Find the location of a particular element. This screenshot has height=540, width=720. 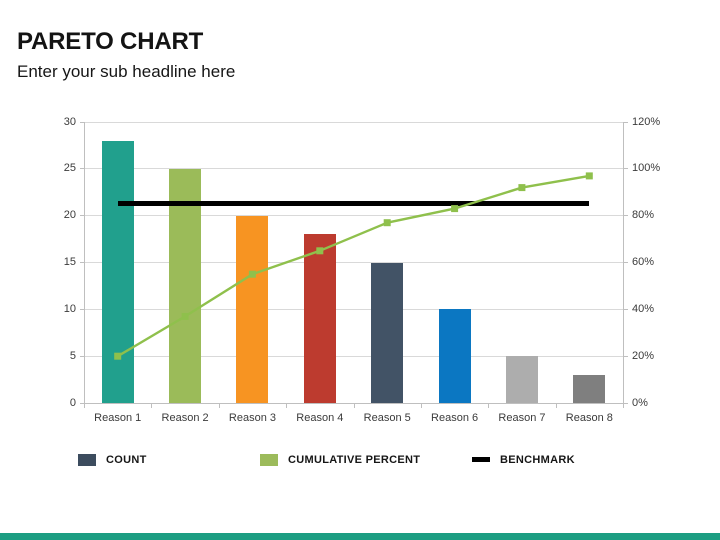

left-axis-tick-label: 25 is located at coordinates (69, 168).